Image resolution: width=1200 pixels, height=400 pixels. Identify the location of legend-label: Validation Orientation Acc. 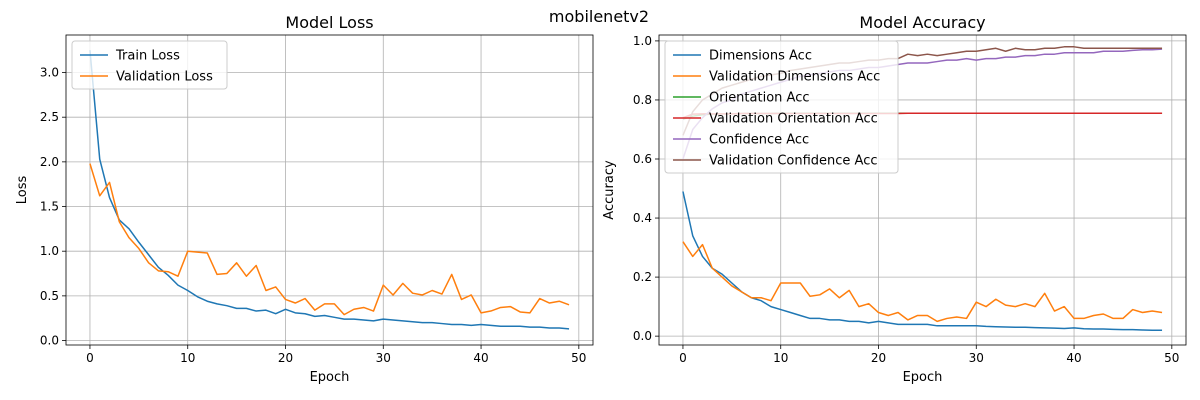
(793, 119).